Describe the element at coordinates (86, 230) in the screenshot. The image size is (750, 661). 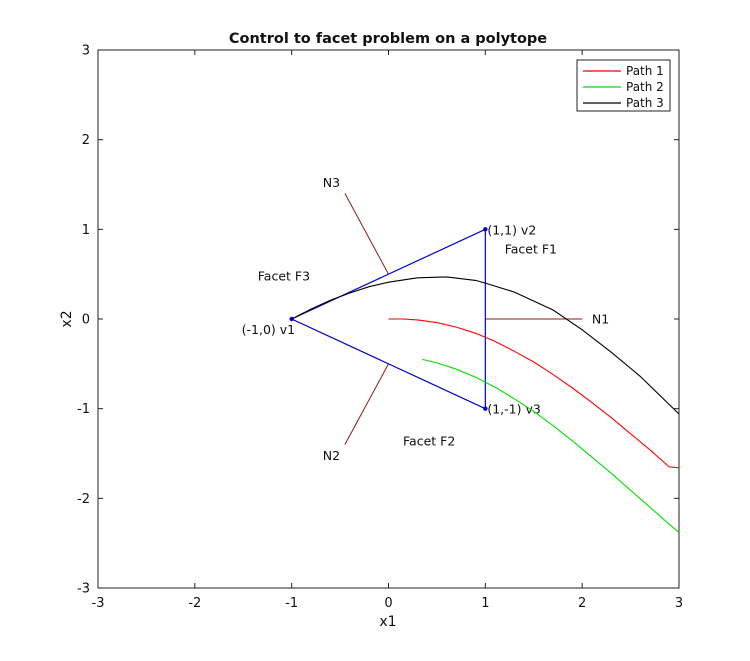
I see `y-tick-label: 1` at that location.